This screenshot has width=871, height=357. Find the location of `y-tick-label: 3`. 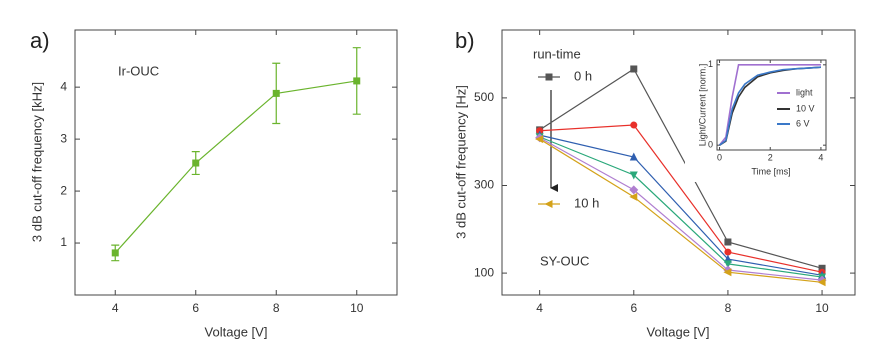

y-tick-label: 3 is located at coordinates (63, 138).